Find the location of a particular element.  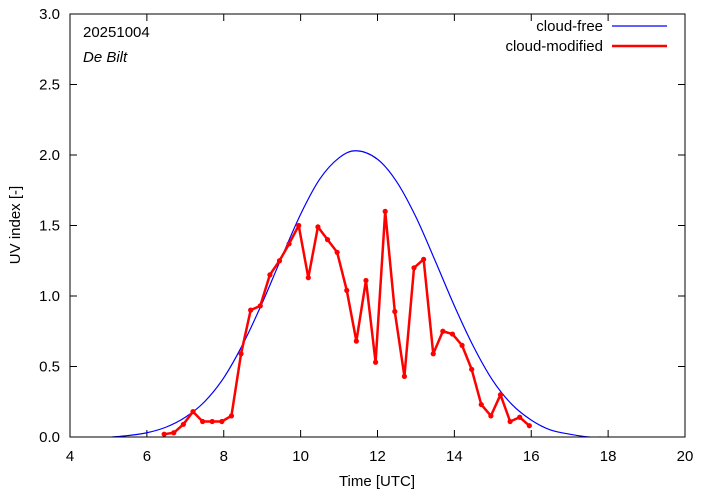

y-axis-label: UV index [-] is located at coordinates (15, 225).